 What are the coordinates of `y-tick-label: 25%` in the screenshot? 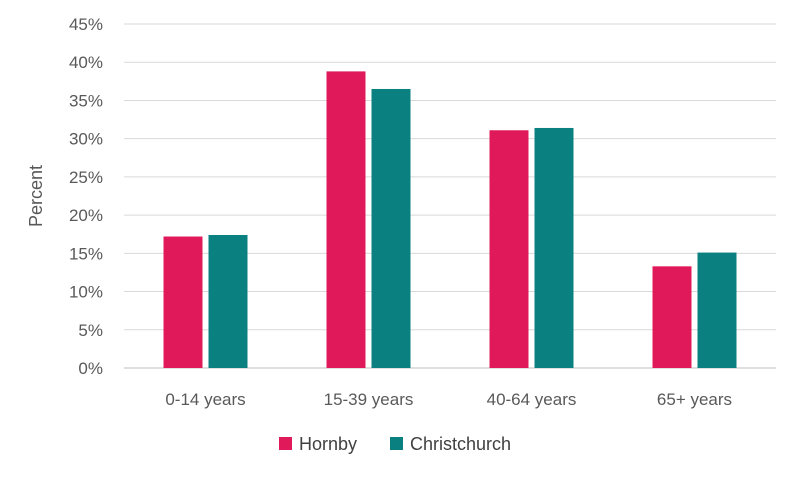 It's located at (86, 177).